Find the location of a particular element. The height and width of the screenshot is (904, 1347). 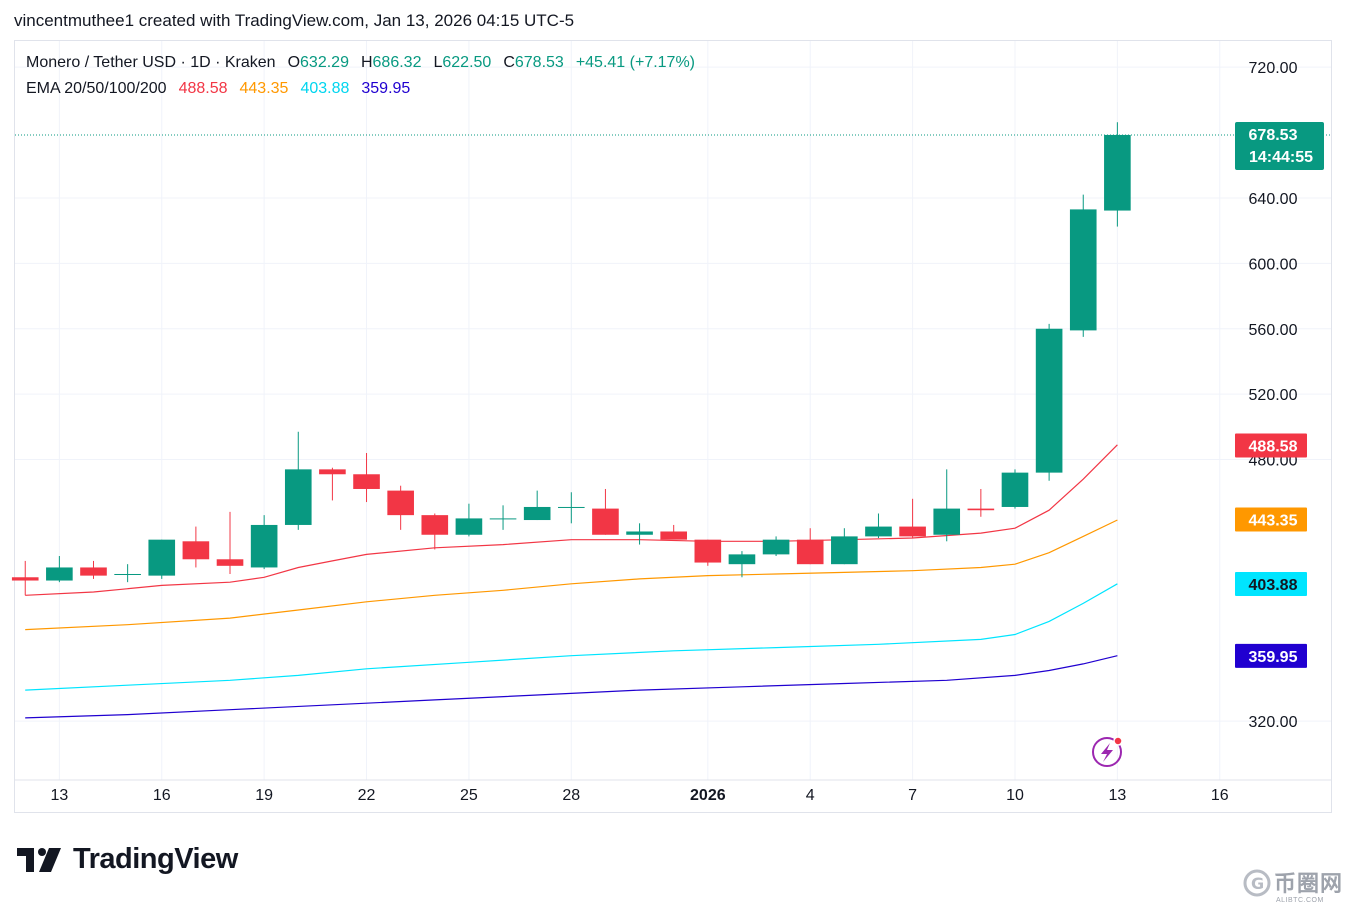

price-tag-ema200-label: 359.95 is located at coordinates (1273, 657).